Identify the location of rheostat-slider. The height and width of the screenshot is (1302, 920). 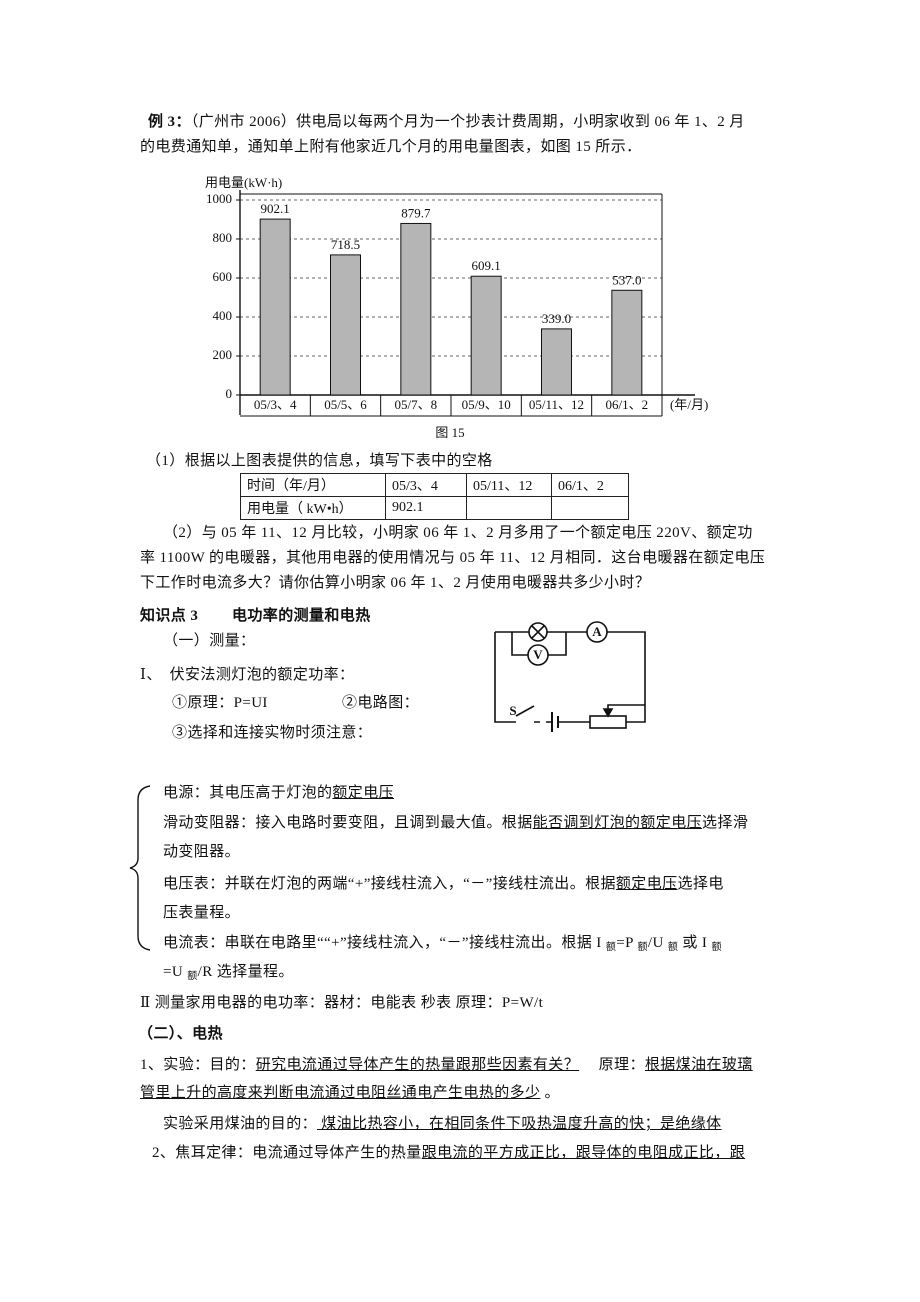
(626, 709).